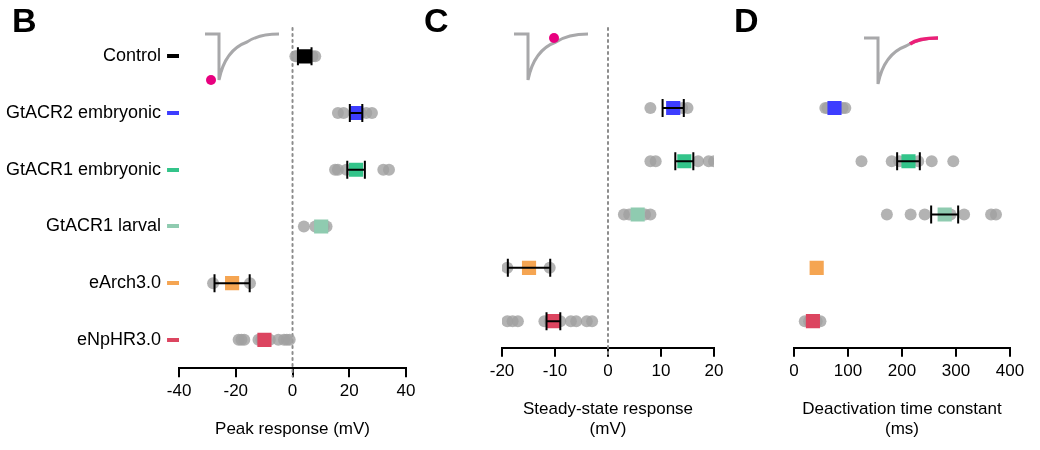  Describe the element at coordinates (608, 419) in the screenshot. I see `x-axis-title: Steady-state response (mV)` at that location.